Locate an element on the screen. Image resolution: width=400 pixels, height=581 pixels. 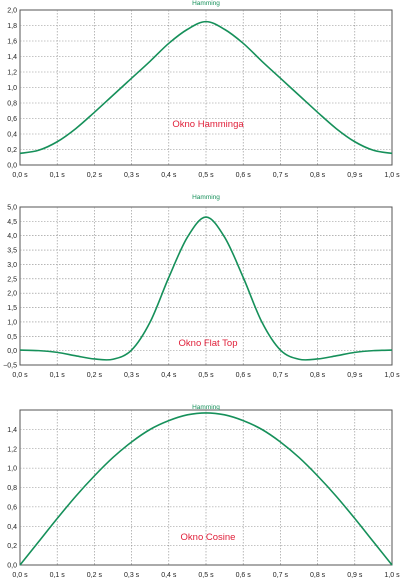
y-tick-label: 3,5 is located at coordinates (12, 251).